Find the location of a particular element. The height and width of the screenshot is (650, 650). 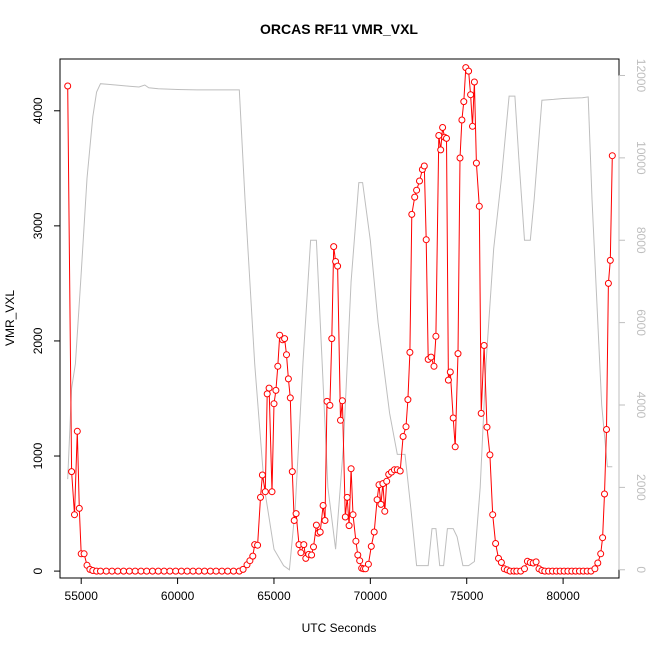

x-axis: 55000 60000 65000 70000 75000 80000 is located at coordinates (322, 590).